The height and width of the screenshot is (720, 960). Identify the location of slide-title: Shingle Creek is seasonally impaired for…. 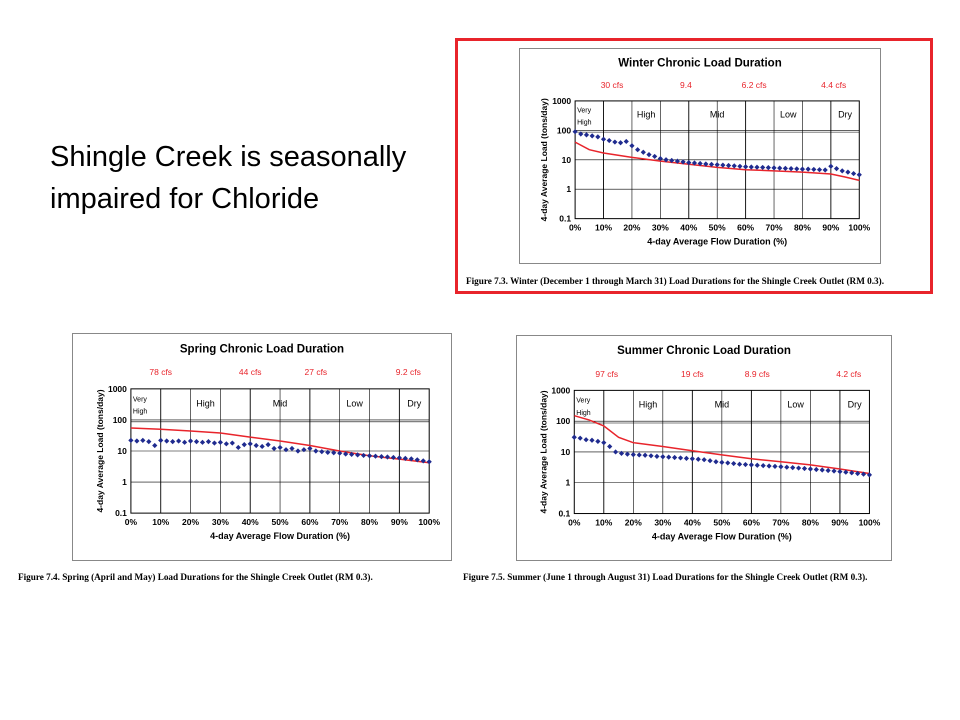
(255, 178).